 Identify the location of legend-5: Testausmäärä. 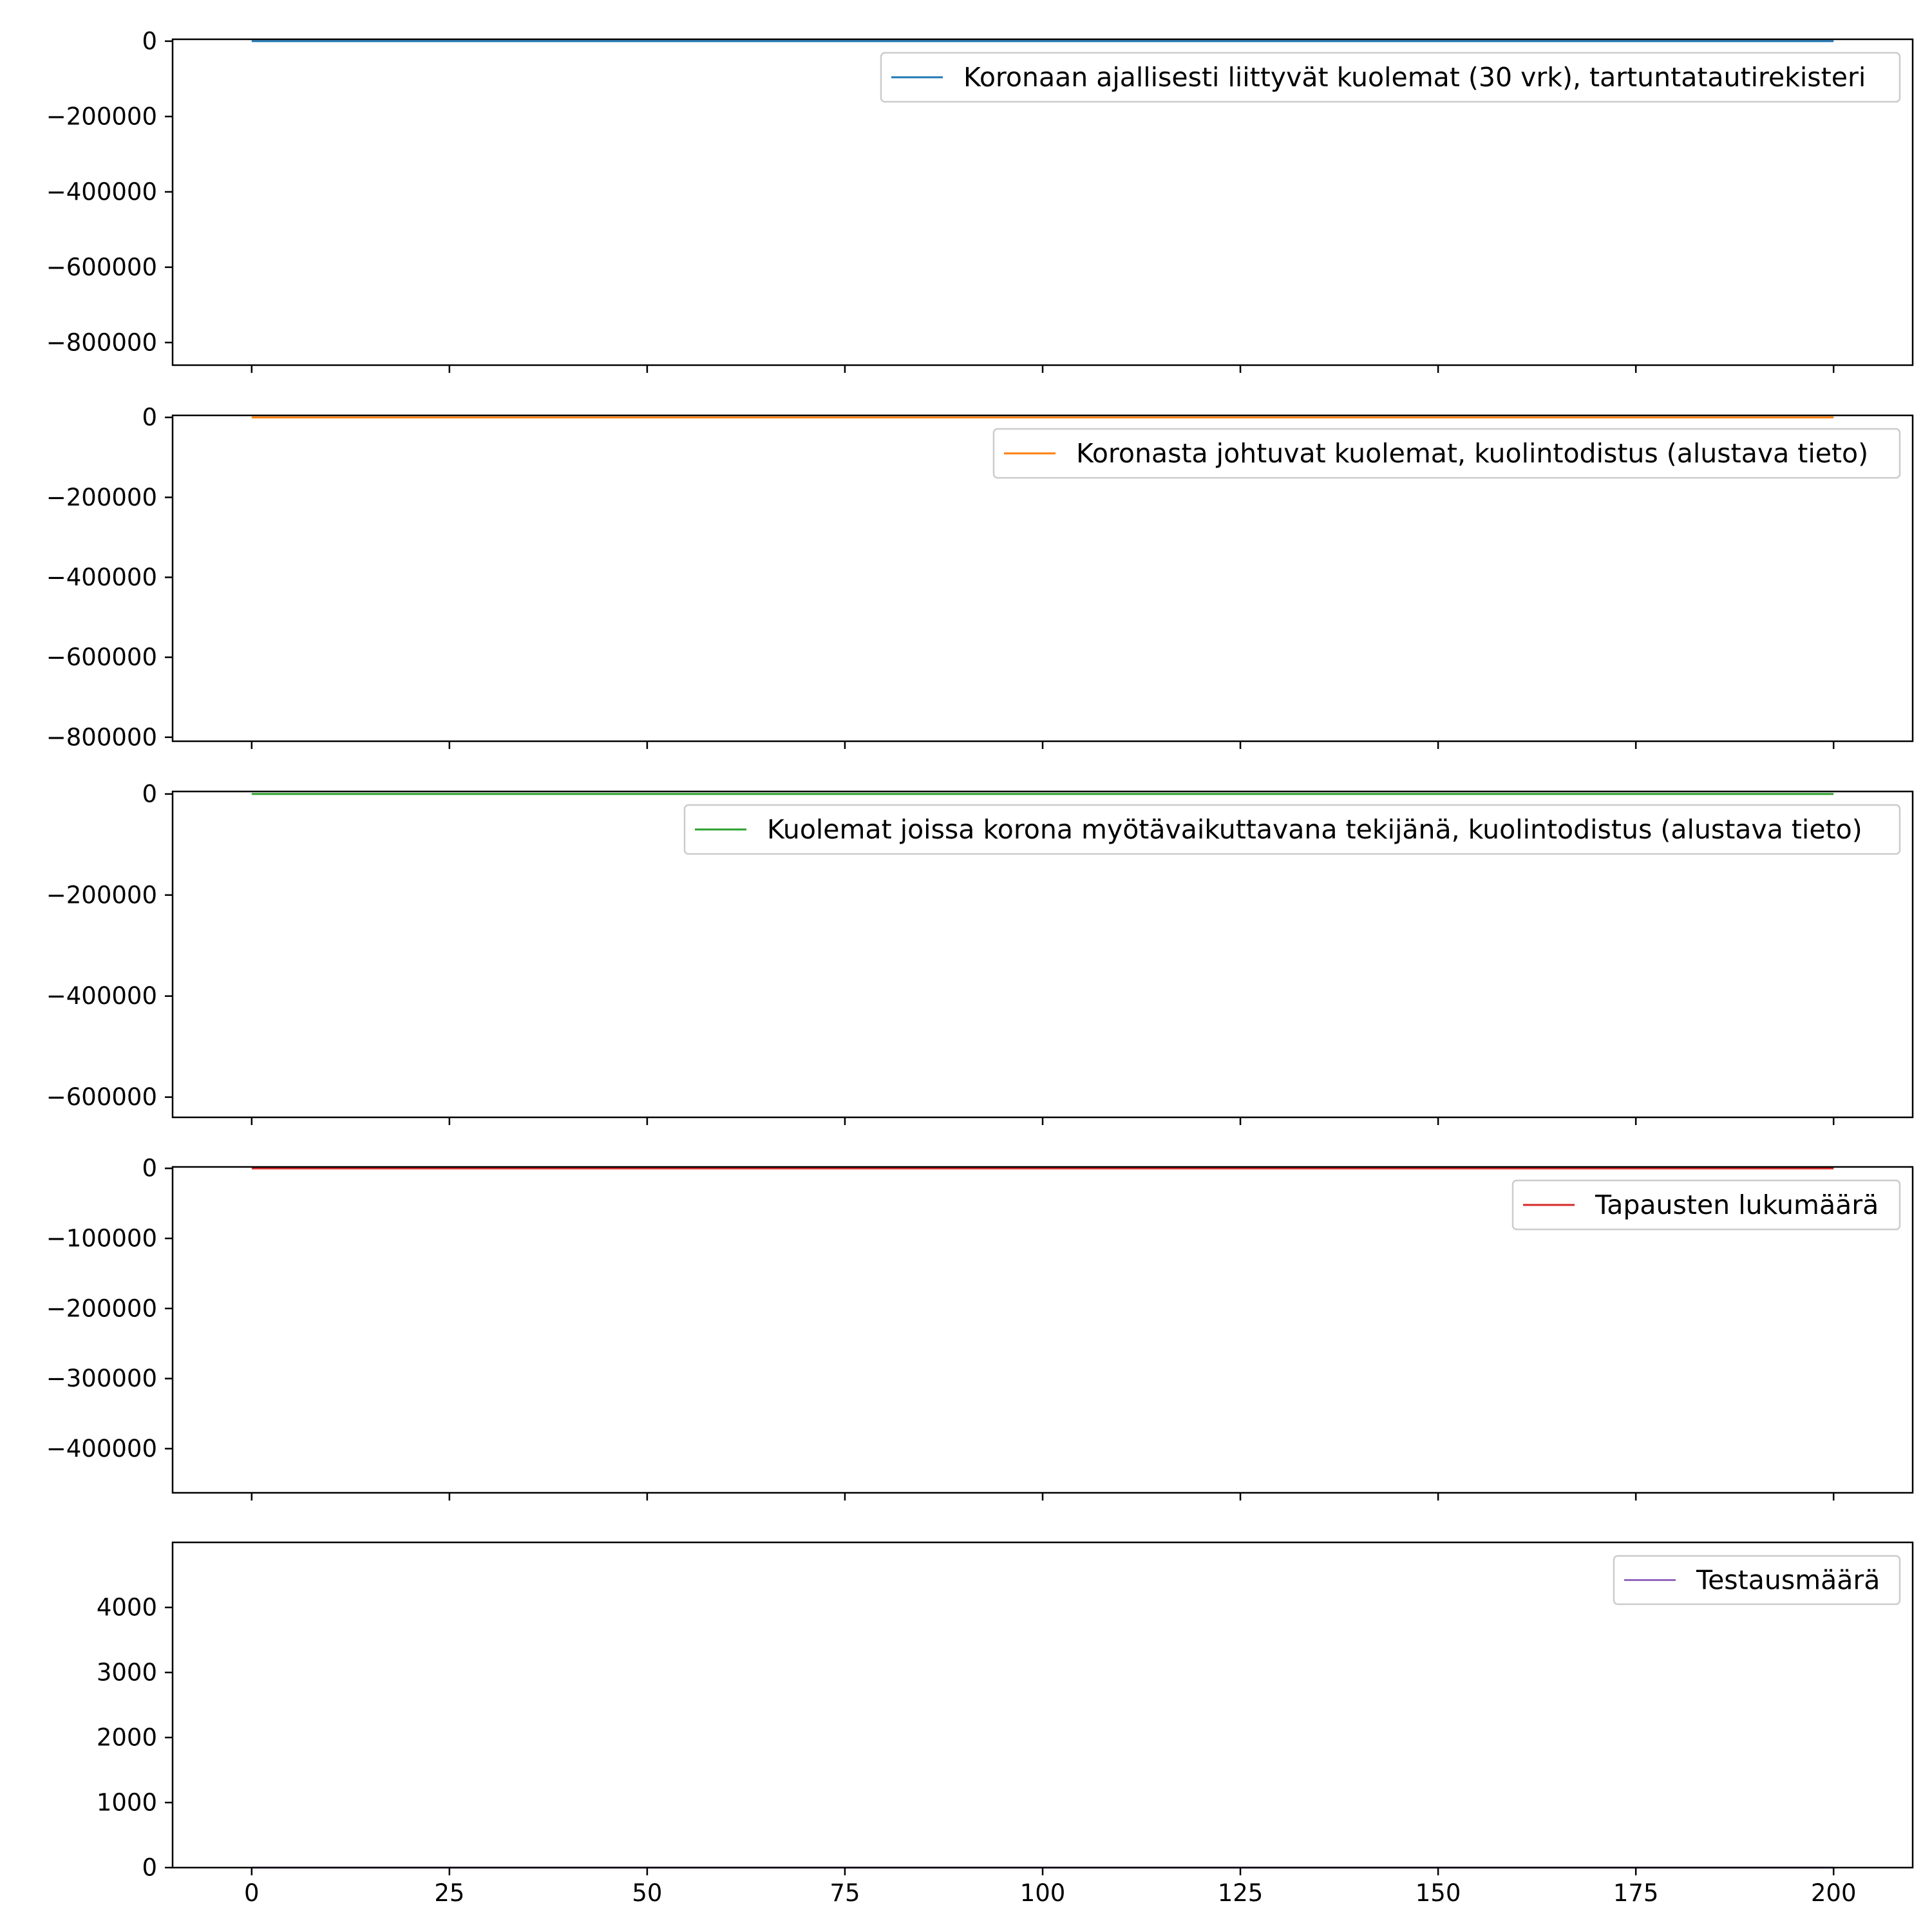
(1757, 1580).